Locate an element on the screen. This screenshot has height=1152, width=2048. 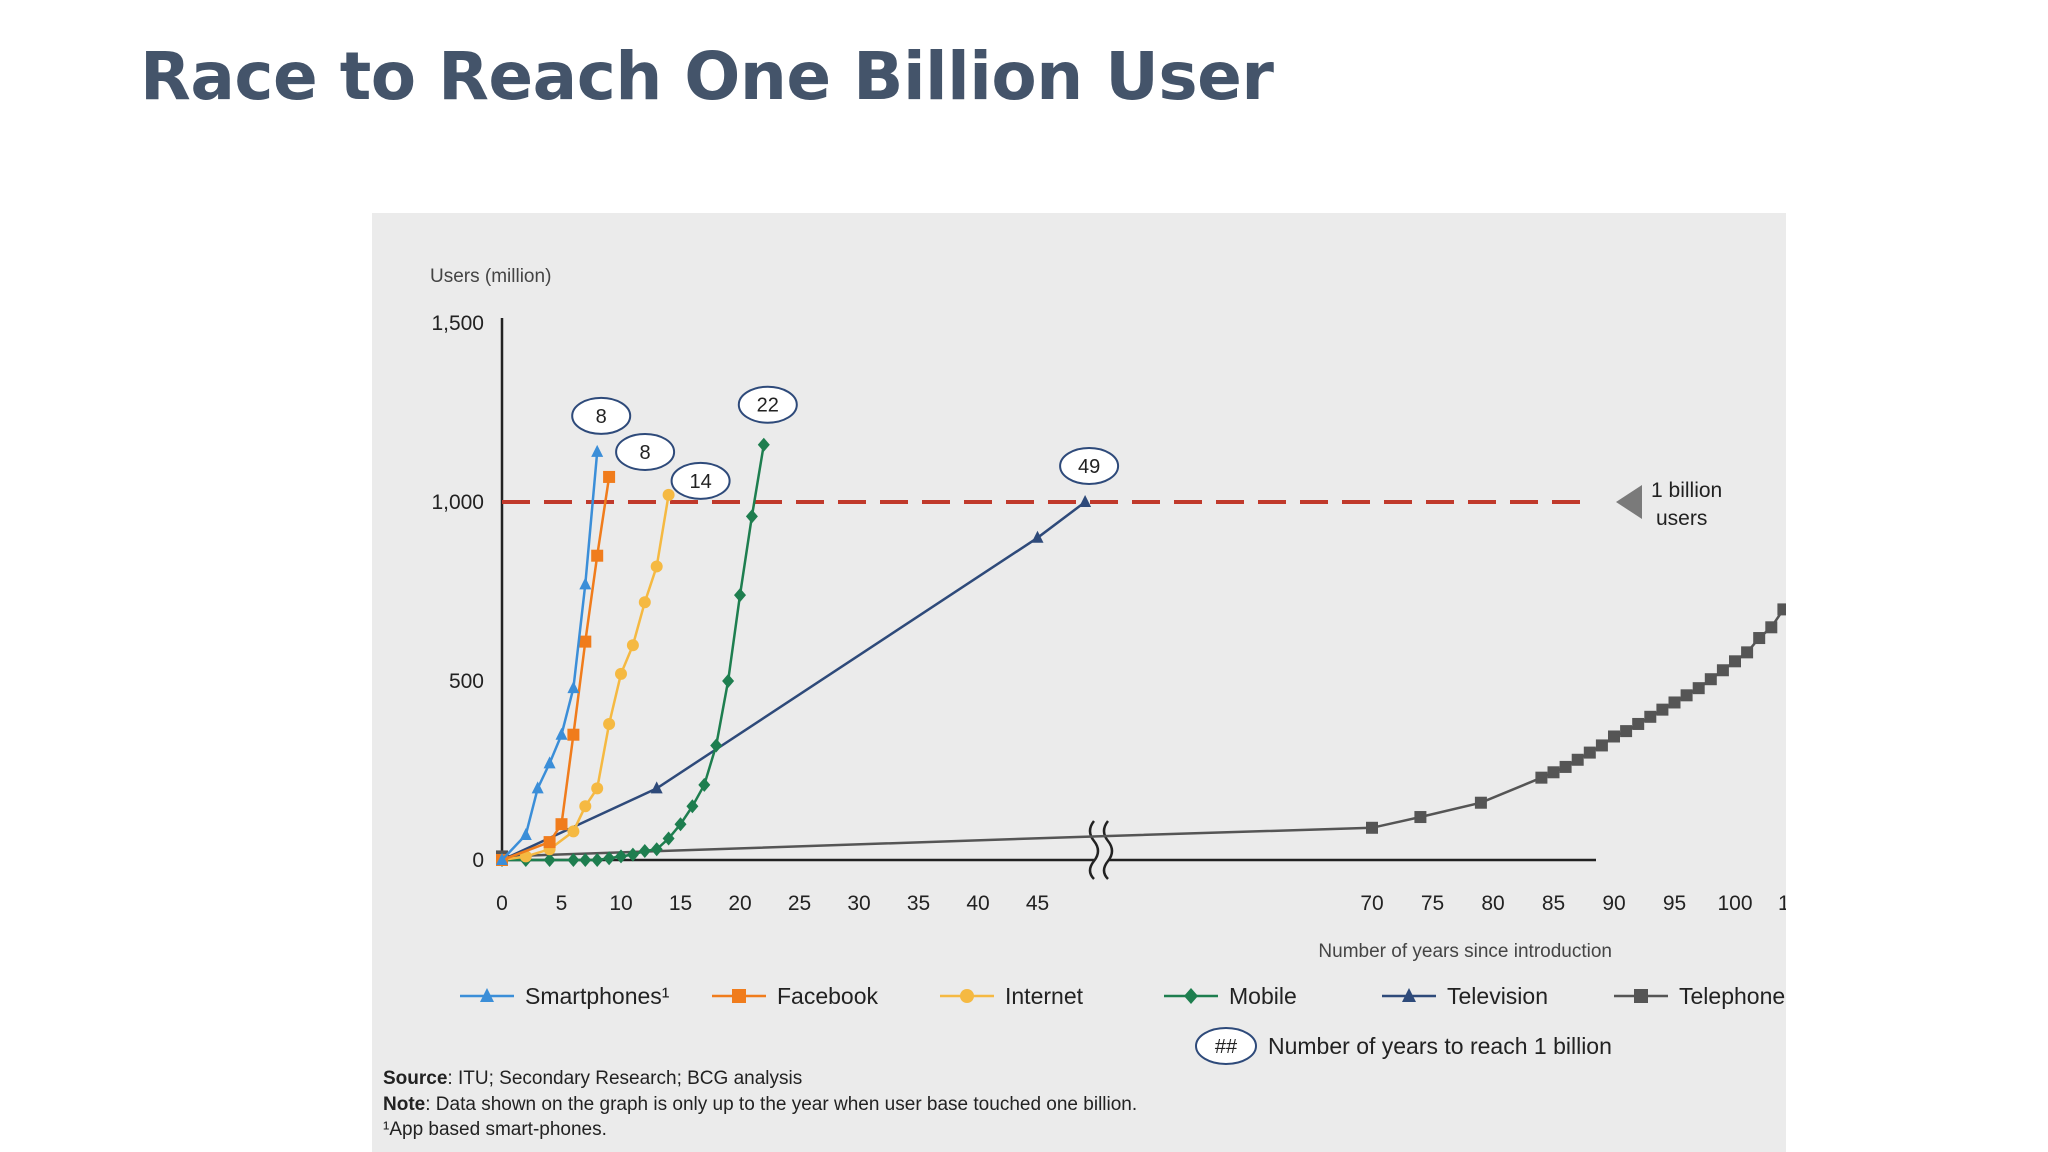
legend-item: Smartphones¹ is located at coordinates (565, 996).